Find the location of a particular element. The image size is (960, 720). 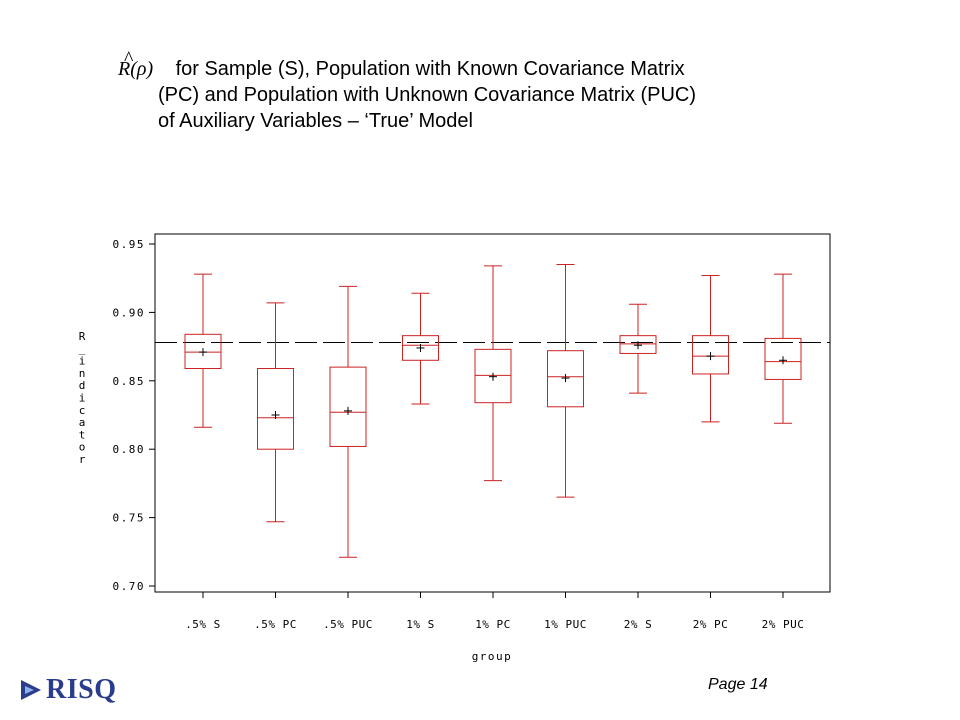

logo-text: RISQ is located at coordinates (81, 689).